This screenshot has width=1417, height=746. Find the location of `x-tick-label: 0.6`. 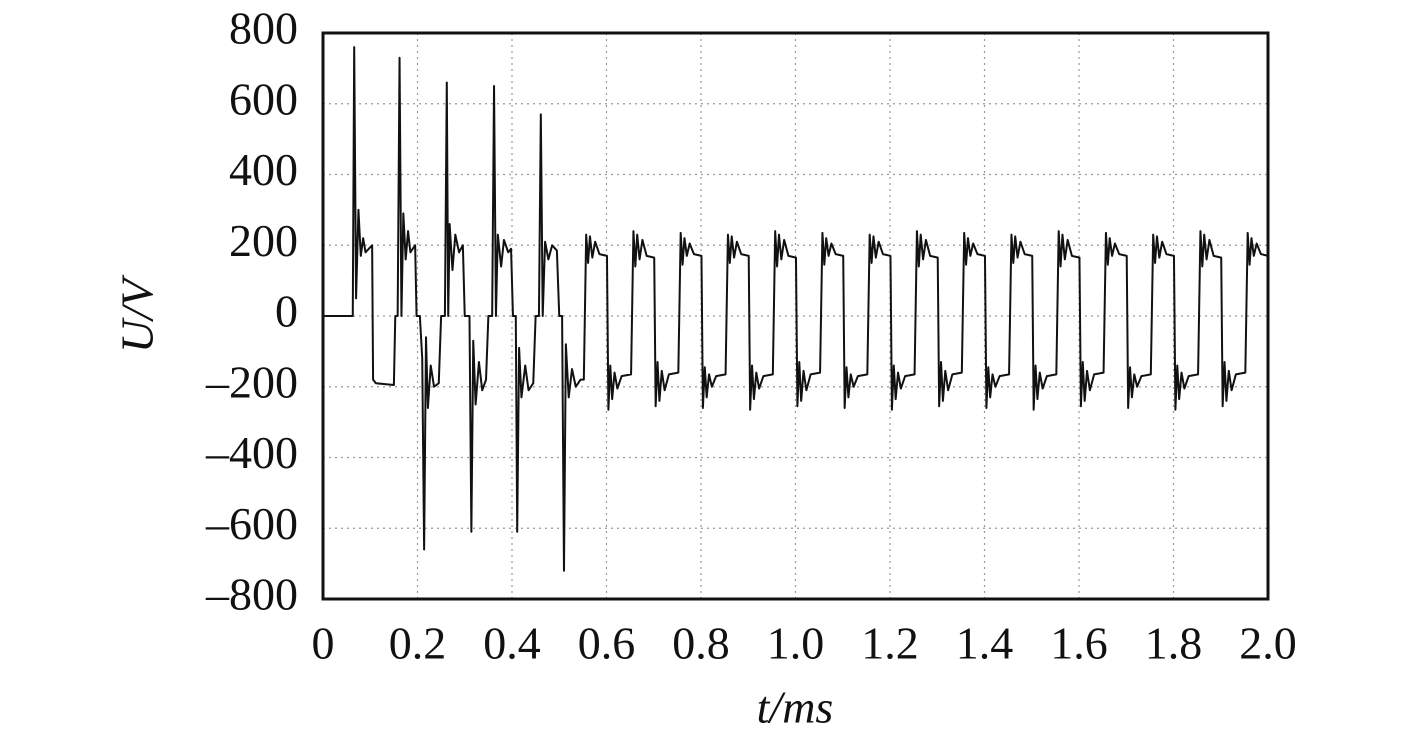

x-tick-label: 0.6 is located at coordinates (607, 643).